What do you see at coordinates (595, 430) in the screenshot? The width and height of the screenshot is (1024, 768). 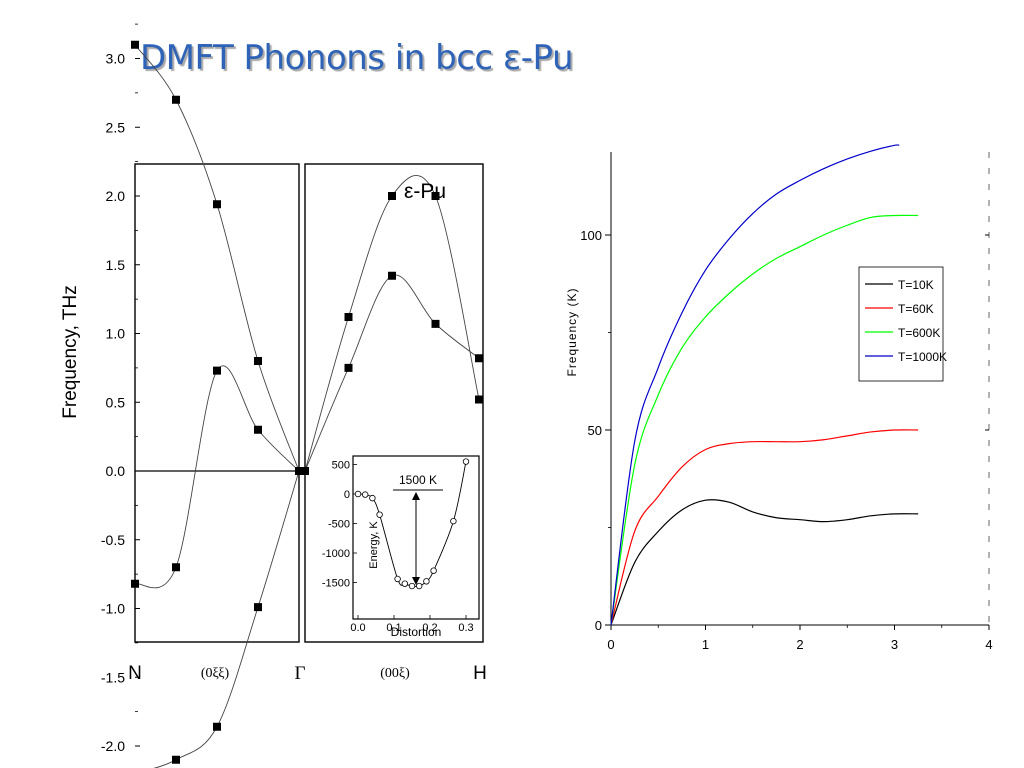 I see `right-y-tick-label: 50` at bounding box center [595, 430].